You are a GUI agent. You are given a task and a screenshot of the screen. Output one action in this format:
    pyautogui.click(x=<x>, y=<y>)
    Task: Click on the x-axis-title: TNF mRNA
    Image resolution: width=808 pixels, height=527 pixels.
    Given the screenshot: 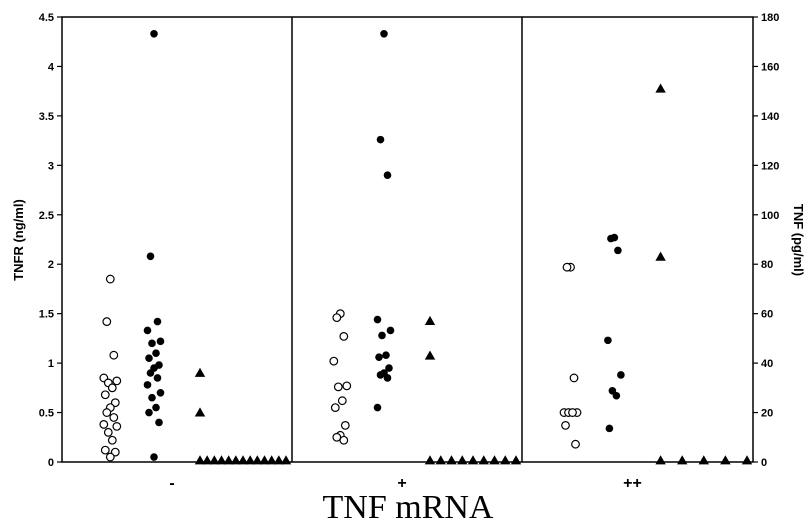 What is the action you would take?
    pyautogui.click(x=408, y=507)
    